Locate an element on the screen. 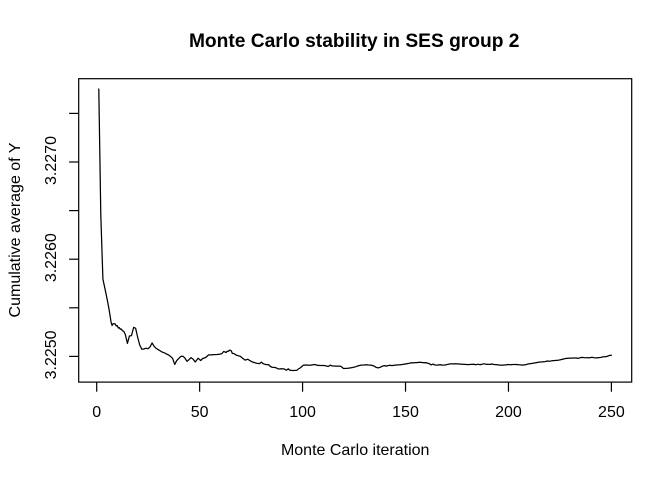  svg-text: 3.2260 is located at coordinates (51, 257).